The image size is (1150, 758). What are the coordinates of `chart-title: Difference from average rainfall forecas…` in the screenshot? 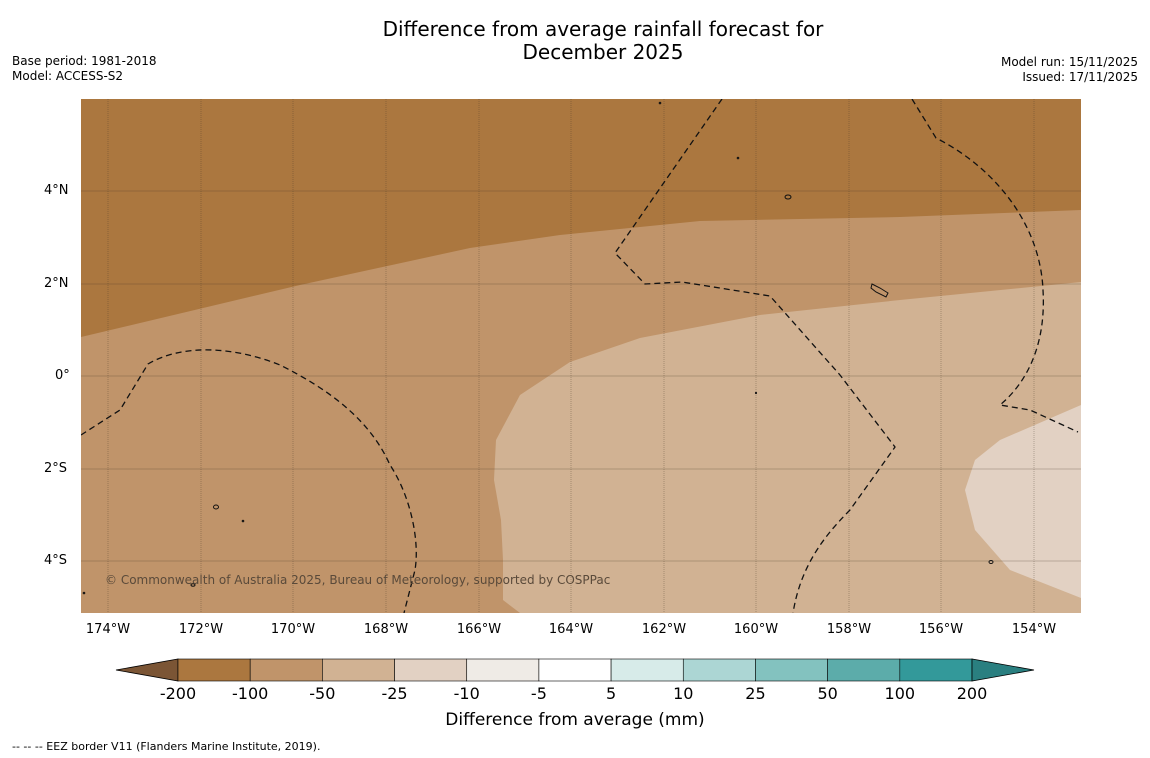 It's located at (575, 41).